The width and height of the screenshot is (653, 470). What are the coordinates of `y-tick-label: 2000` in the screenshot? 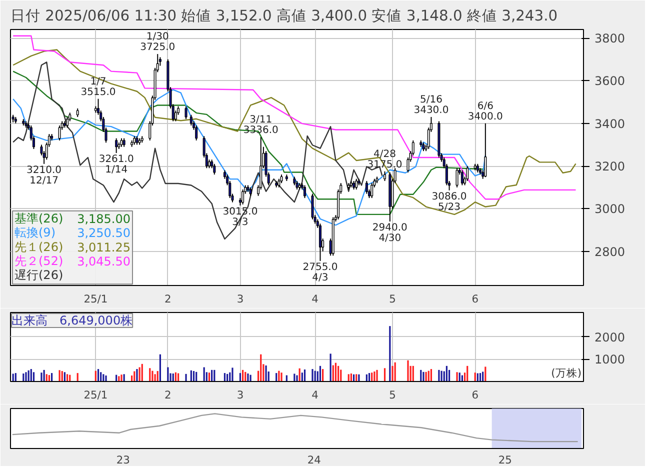 It's located at (610, 337).